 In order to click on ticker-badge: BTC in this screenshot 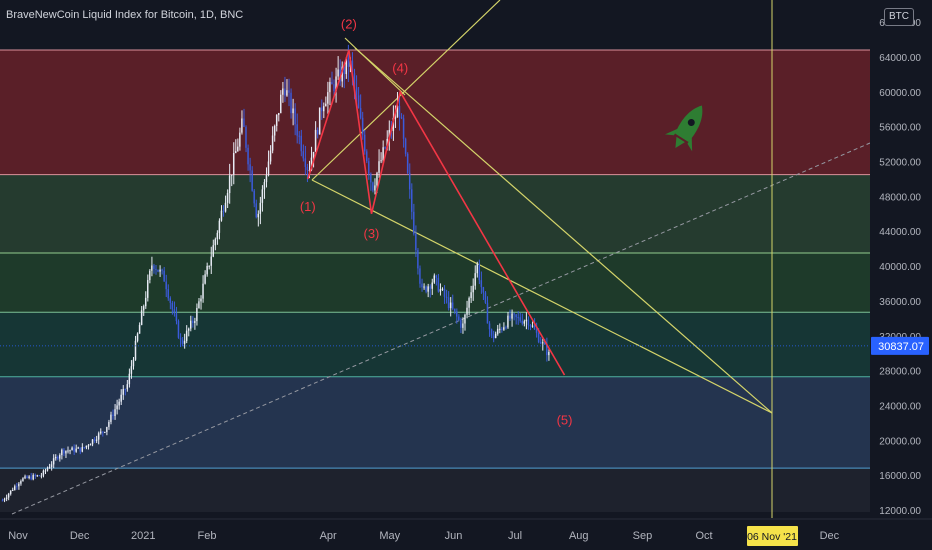, I will do `click(899, 17)`.